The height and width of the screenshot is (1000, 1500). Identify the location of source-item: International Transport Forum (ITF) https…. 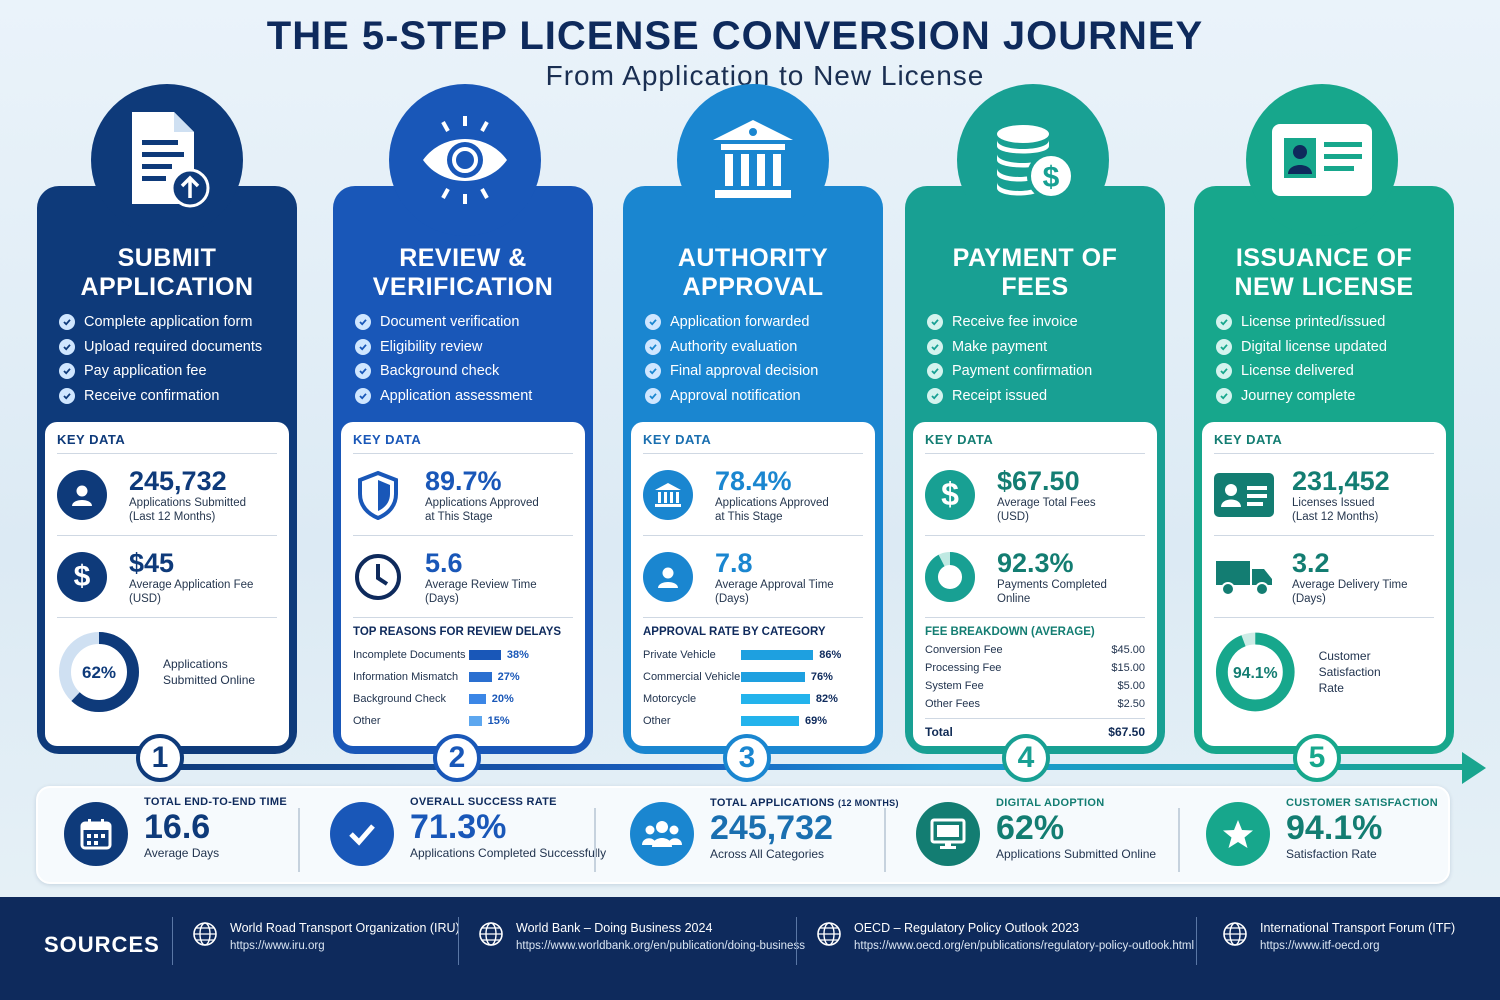
(1338, 937).